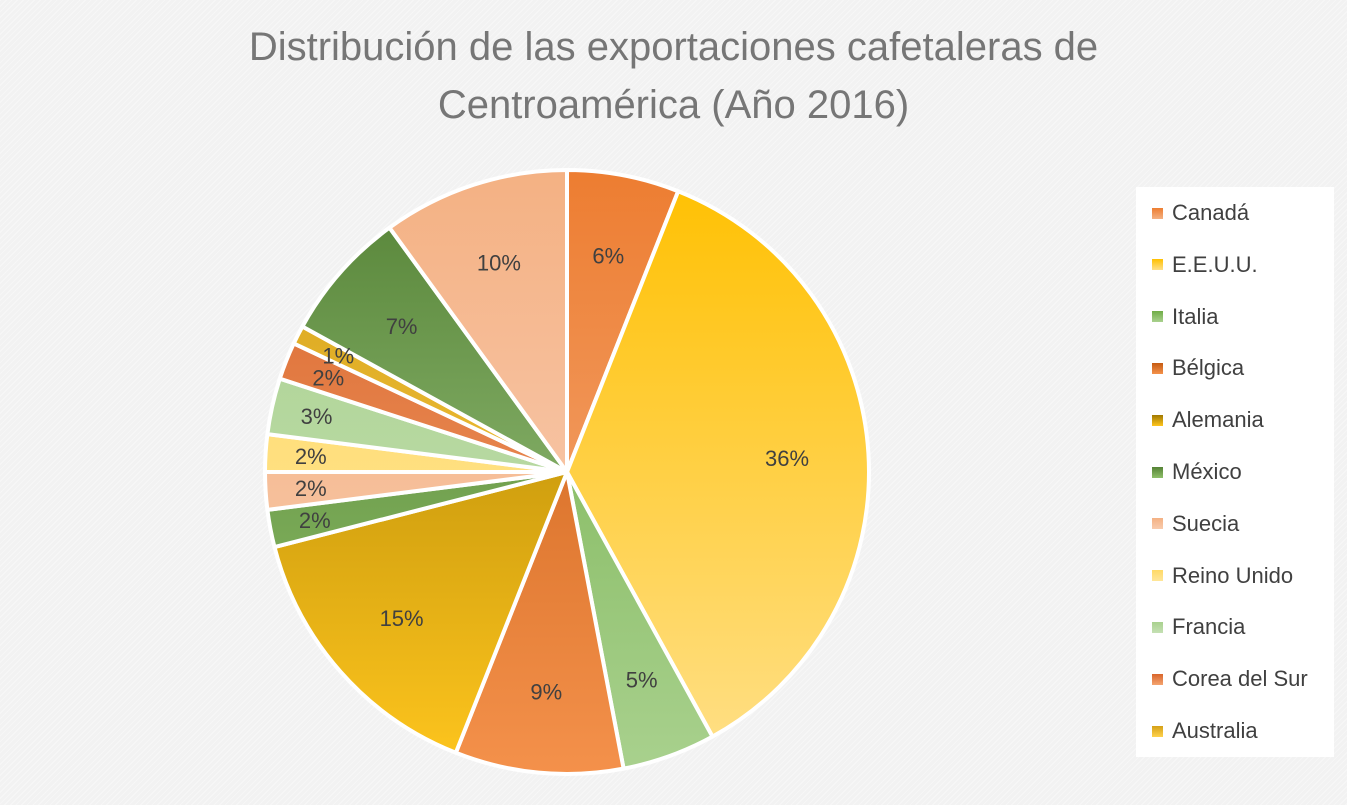  Describe the element at coordinates (1215, 264) in the screenshot. I see `legend-label: E.E.U.U.` at that location.